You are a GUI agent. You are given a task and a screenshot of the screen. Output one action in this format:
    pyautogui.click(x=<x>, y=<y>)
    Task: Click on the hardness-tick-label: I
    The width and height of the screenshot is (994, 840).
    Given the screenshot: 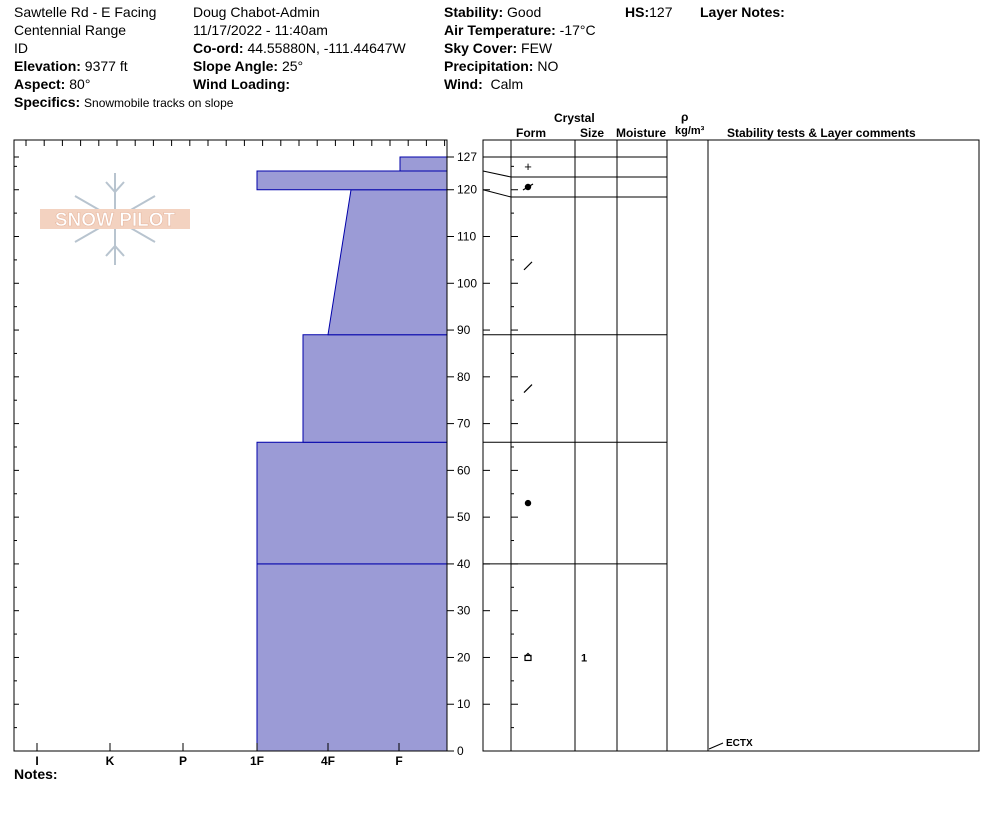 What is the action you would take?
    pyautogui.click(x=36, y=761)
    